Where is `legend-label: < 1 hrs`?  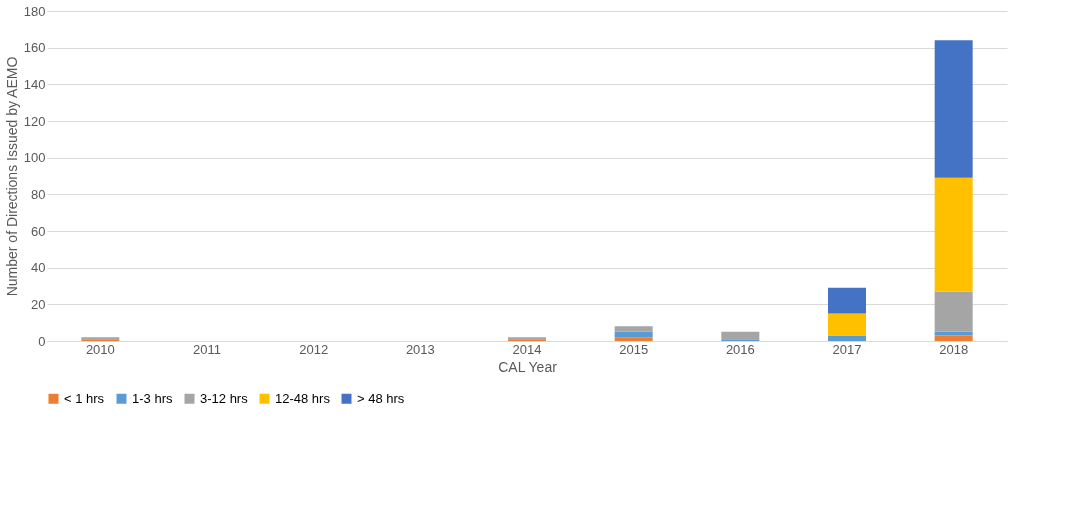
legend-label: < 1 hrs is located at coordinates (84, 398).